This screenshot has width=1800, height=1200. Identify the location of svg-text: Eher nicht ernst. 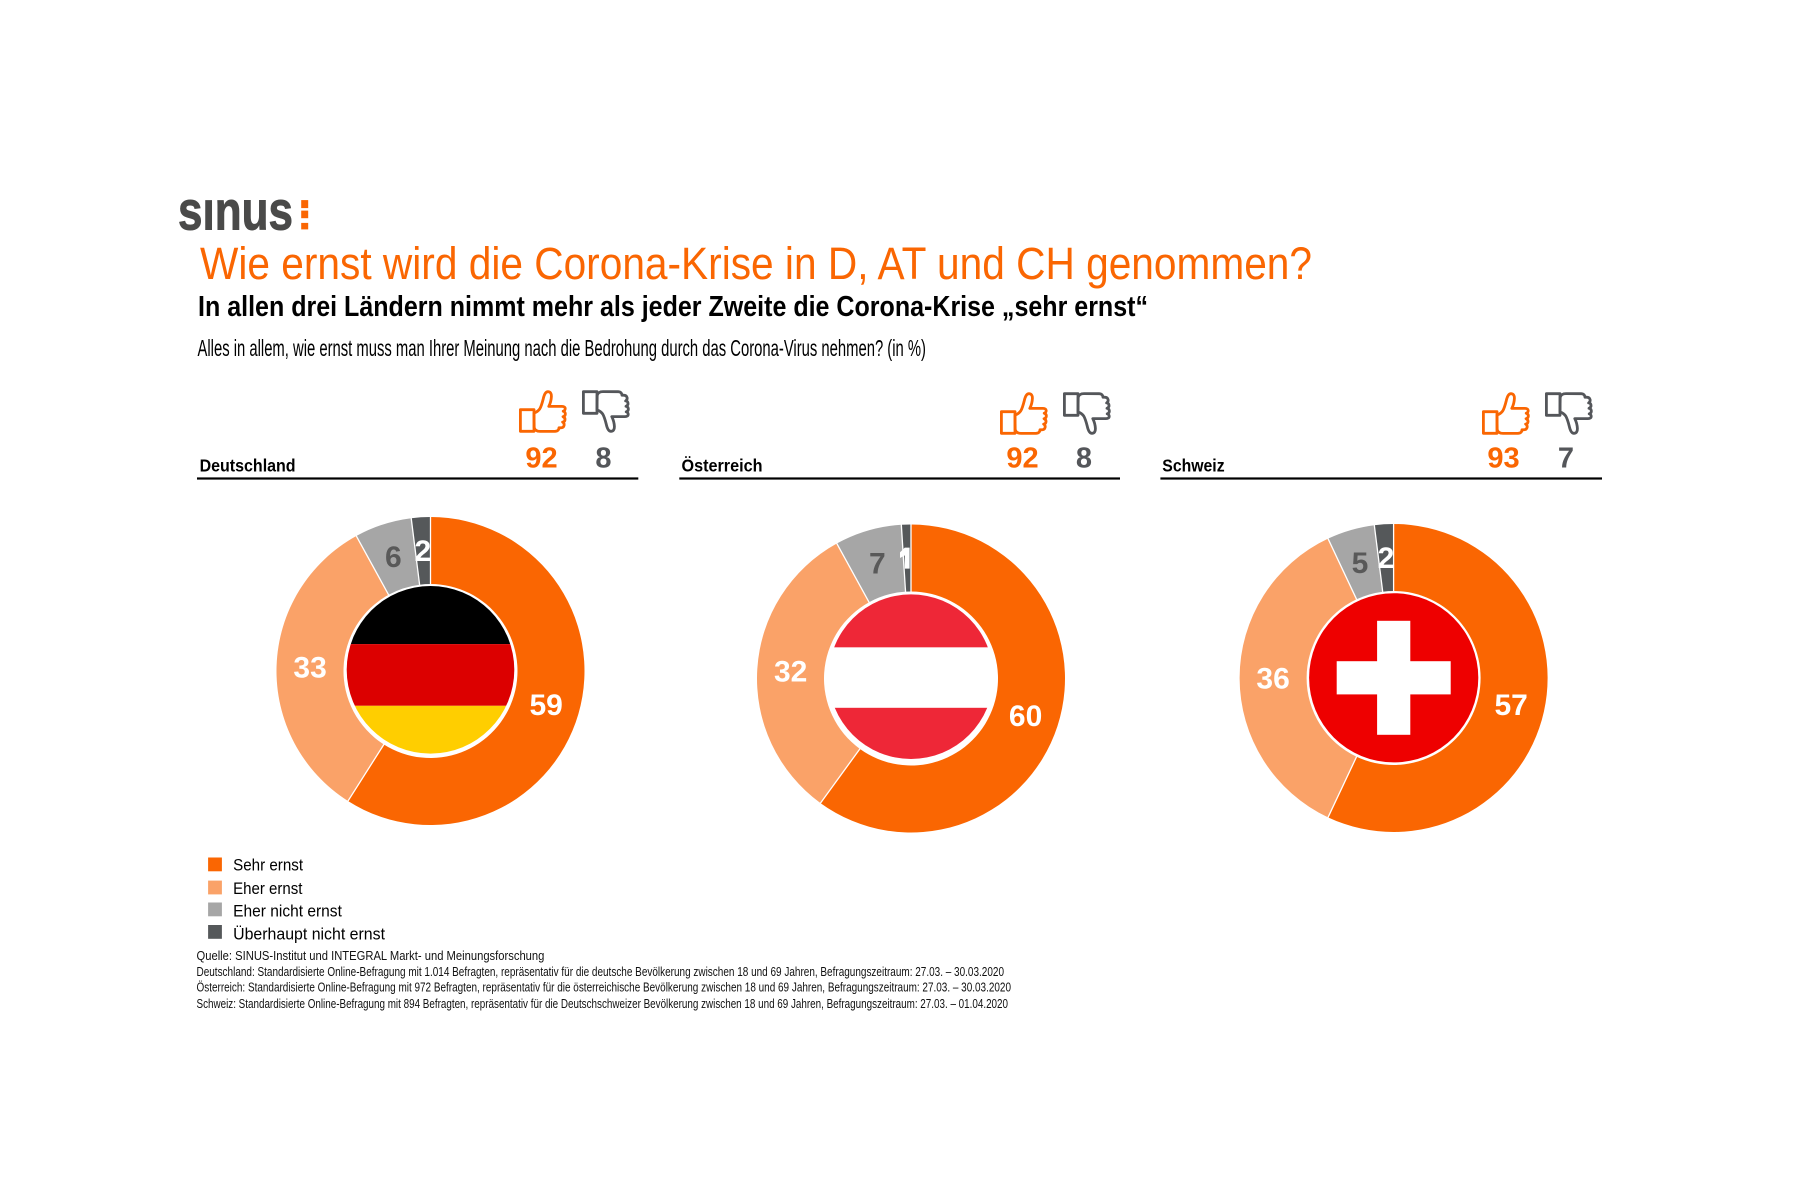
(287, 912).